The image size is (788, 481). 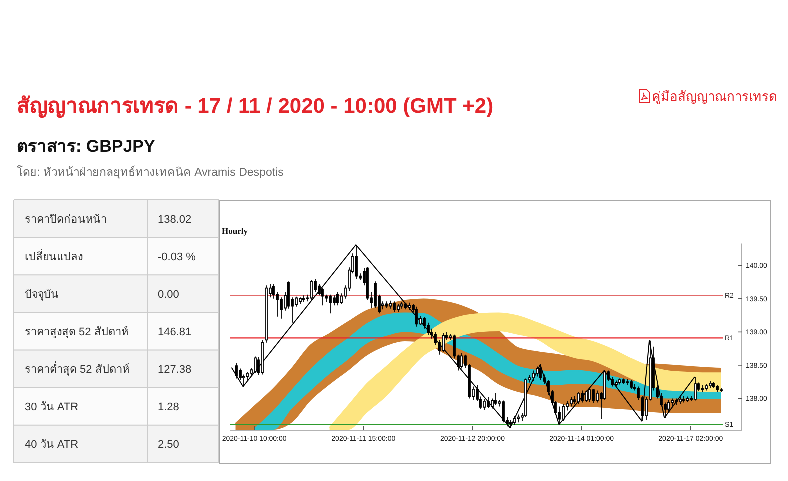 I want to click on text: 30 วัน ATR, so click(x=52, y=408).